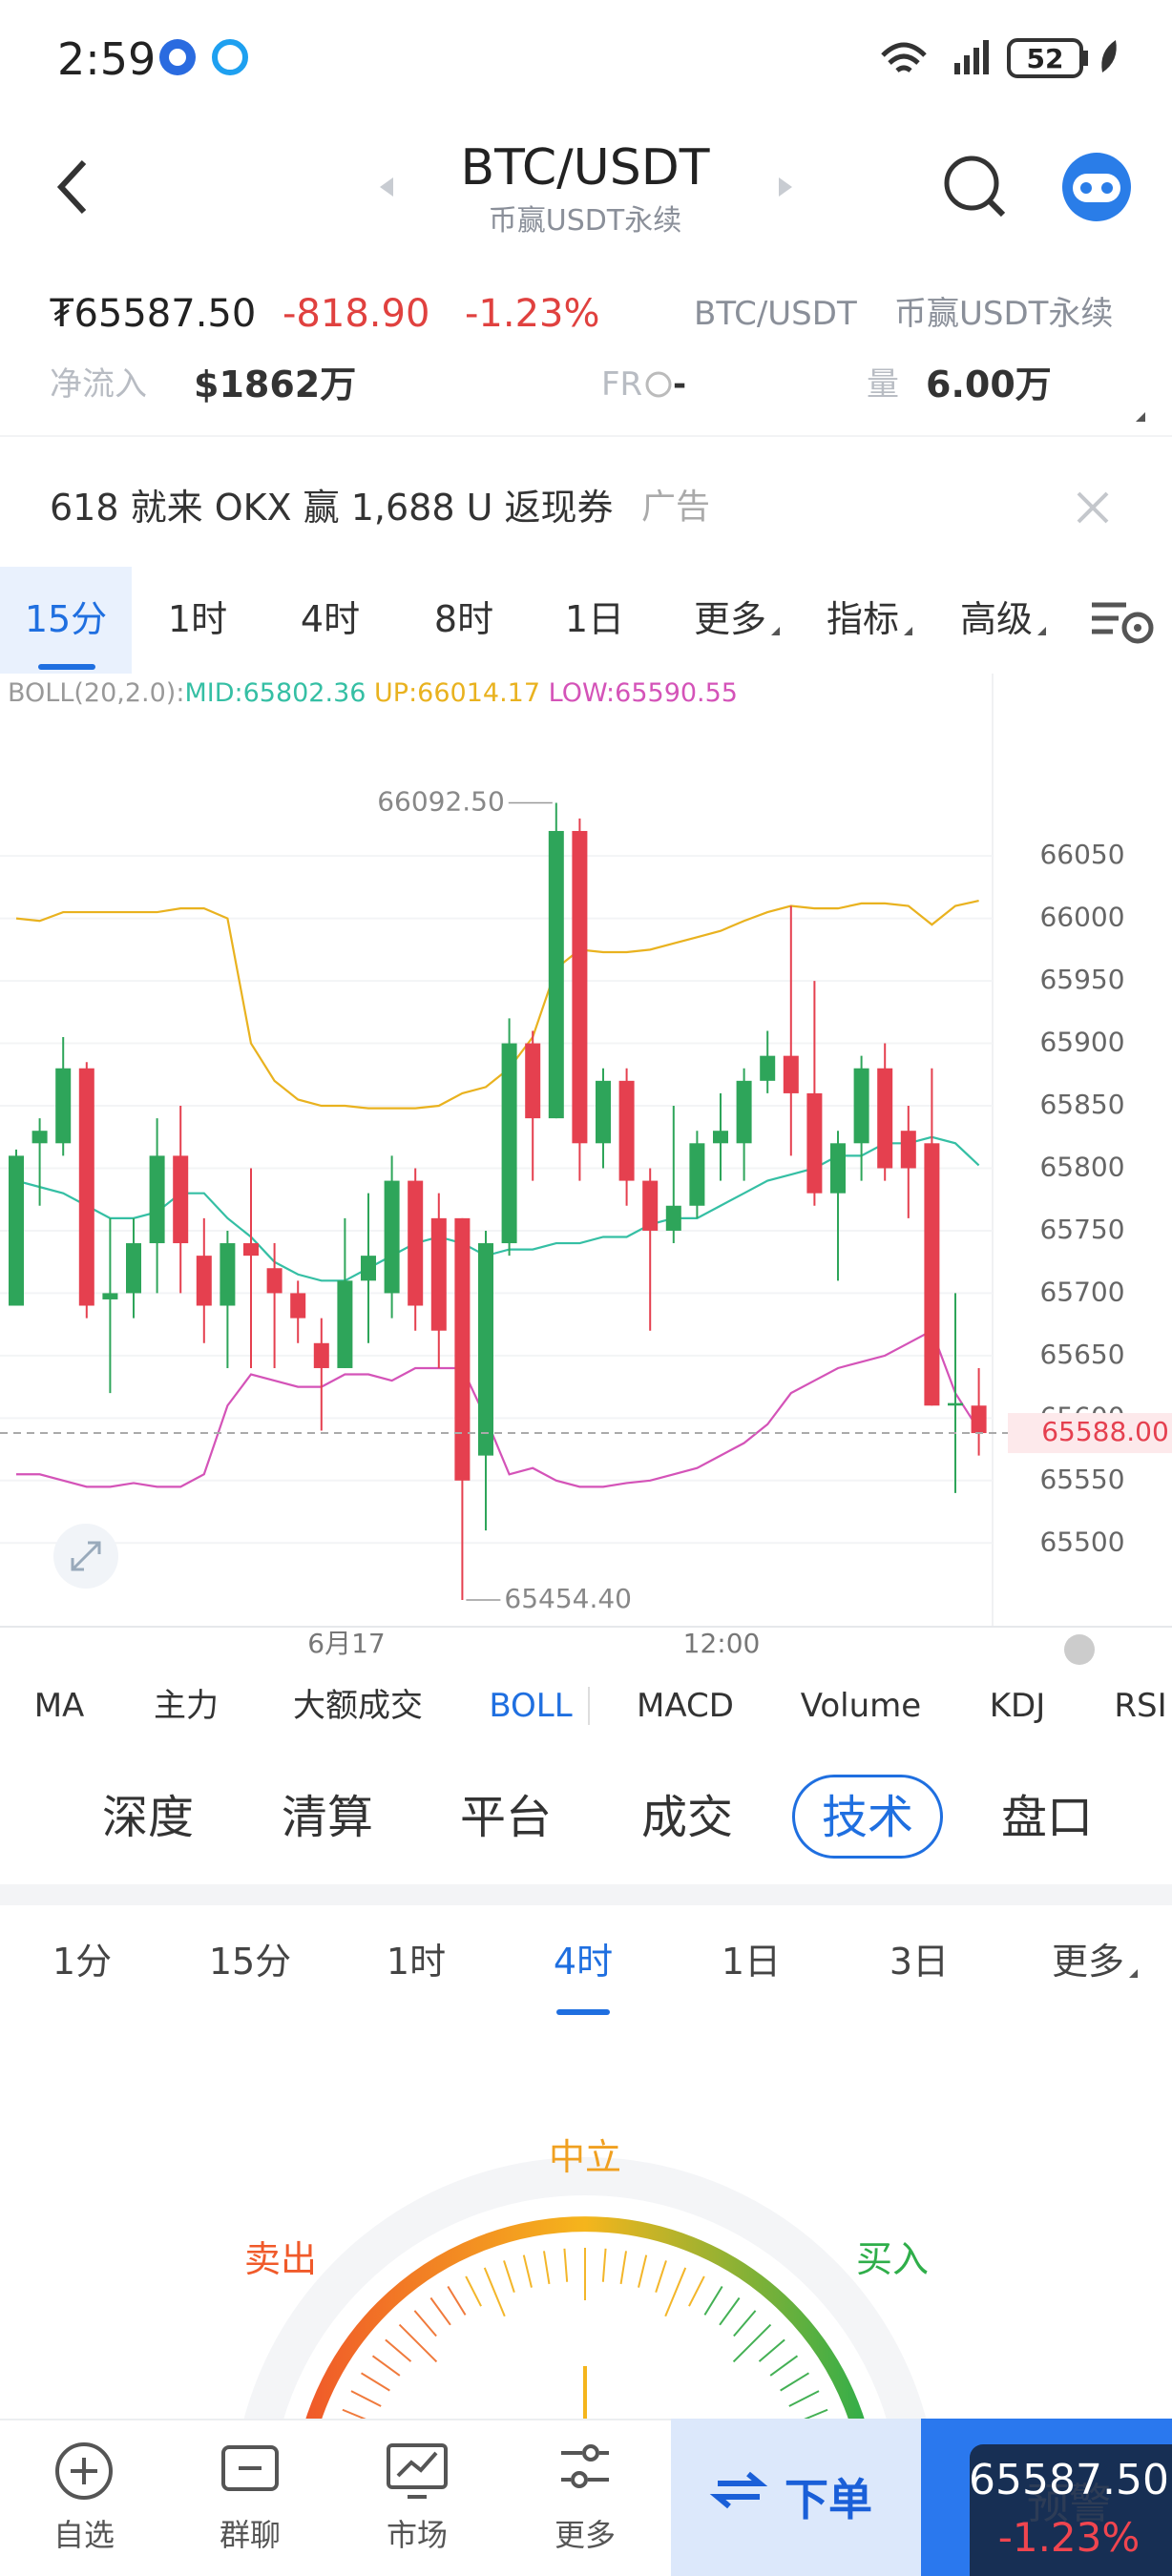 Image resolution: width=1172 pixels, height=2576 pixels. What do you see at coordinates (1017, 1706) in the screenshot?
I see `indicator-tab: KDJ` at bounding box center [1017, 1706].